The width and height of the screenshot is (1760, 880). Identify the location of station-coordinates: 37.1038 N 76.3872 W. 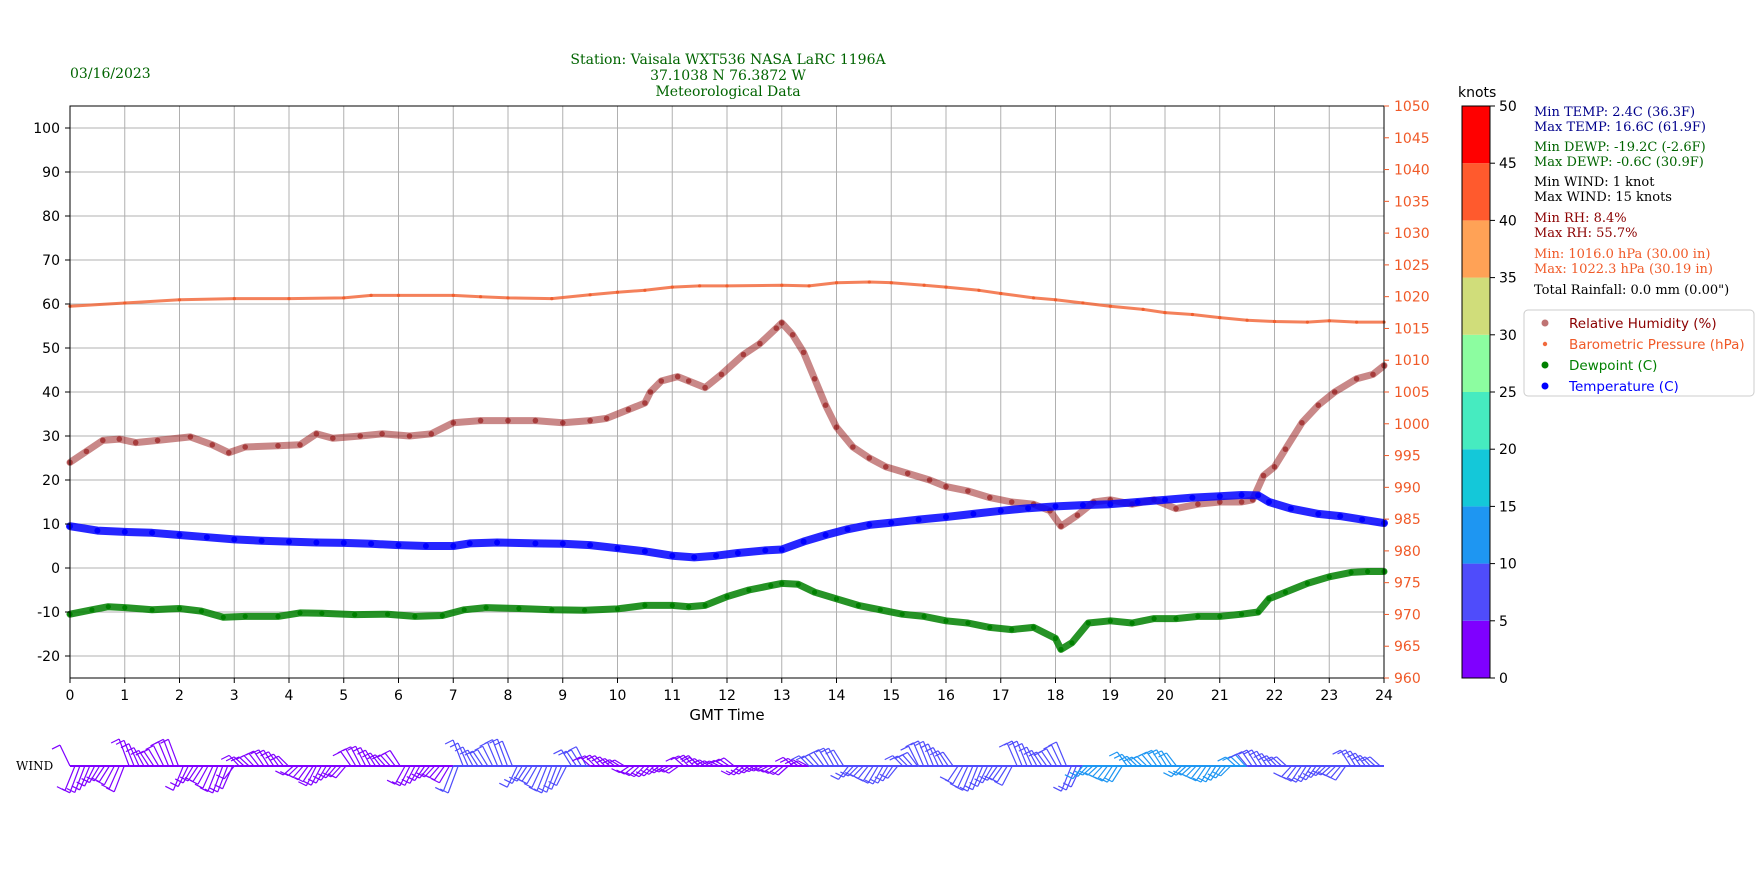
(728, 76).